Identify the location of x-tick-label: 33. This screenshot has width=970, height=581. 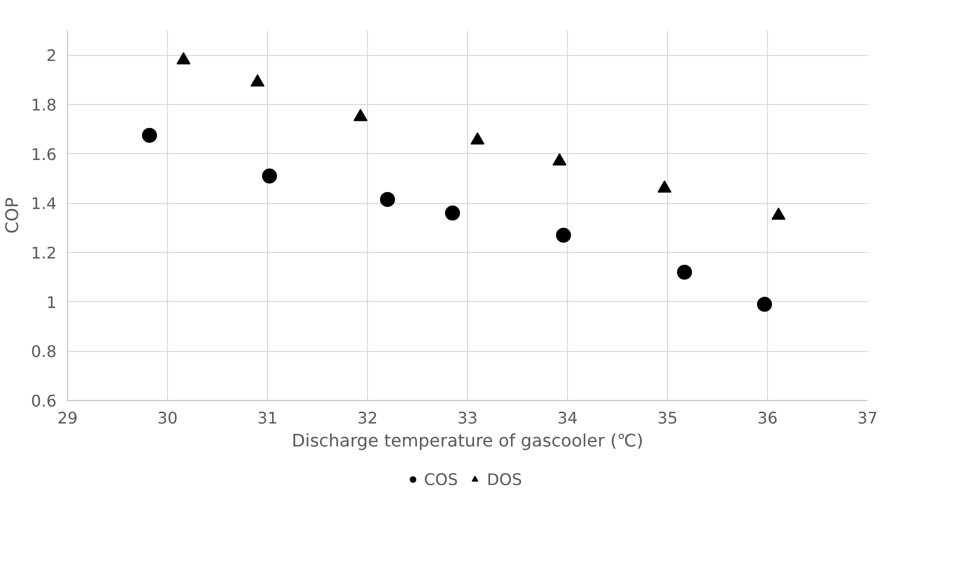
(467, 418).